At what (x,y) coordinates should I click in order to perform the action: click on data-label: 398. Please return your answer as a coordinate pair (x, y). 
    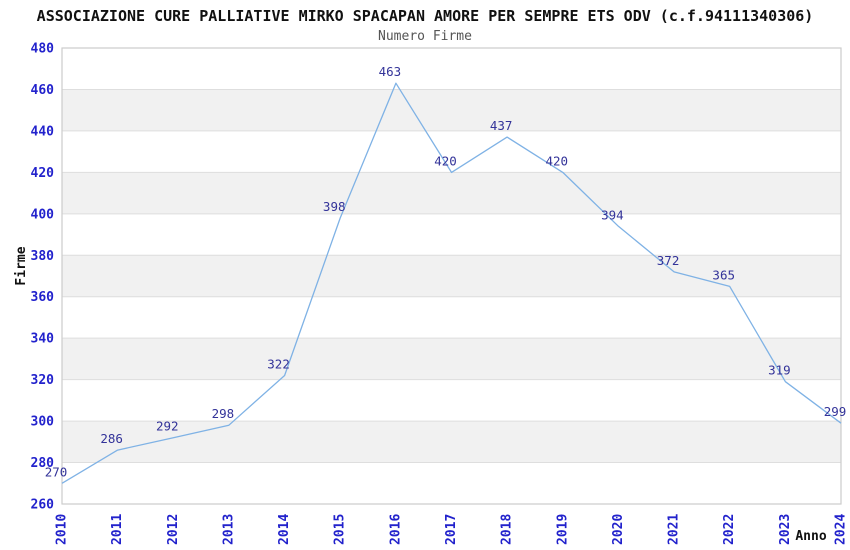
    Looking at the image, I should click on (334, 206).